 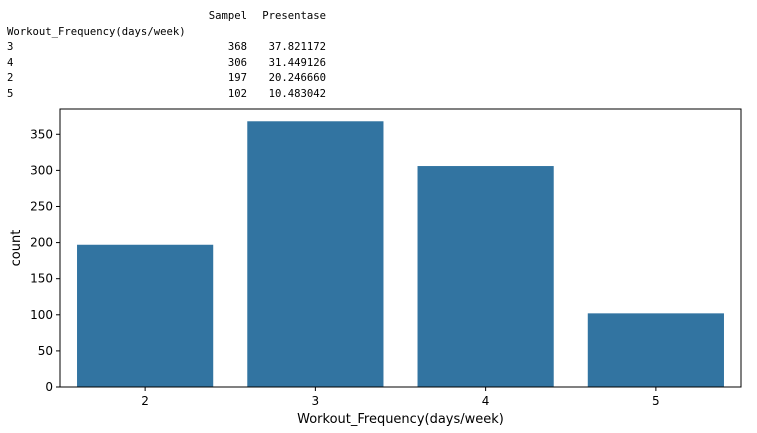 I want to click on row-presentase: 37.821172, so click(x=297, y=47).